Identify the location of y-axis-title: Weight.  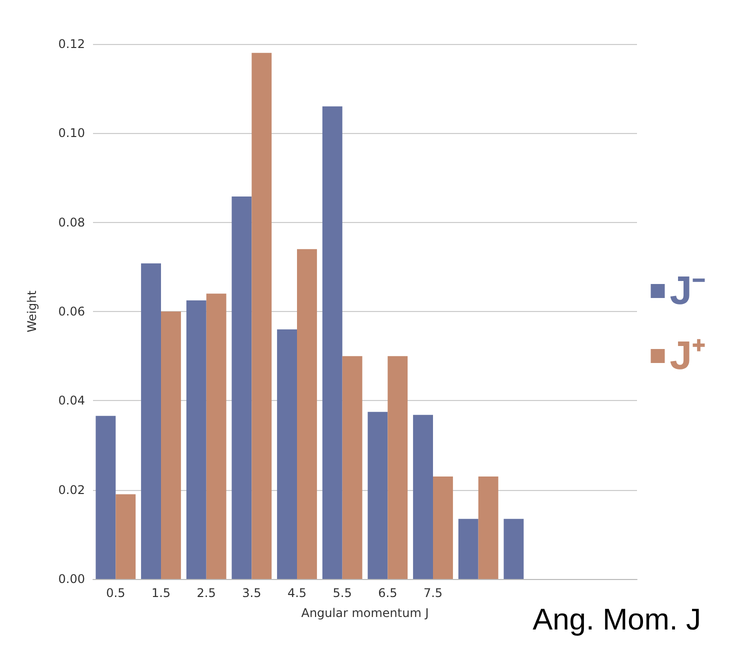
(32, 311).